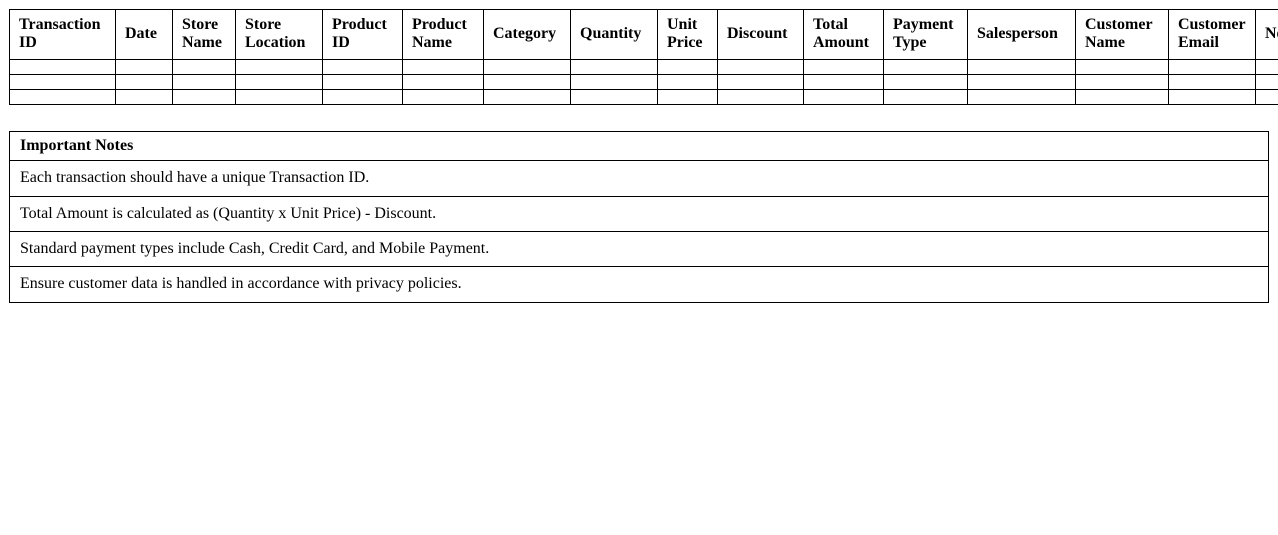  I want to click on notes-header-row: Important Notes, so click(639, 146).